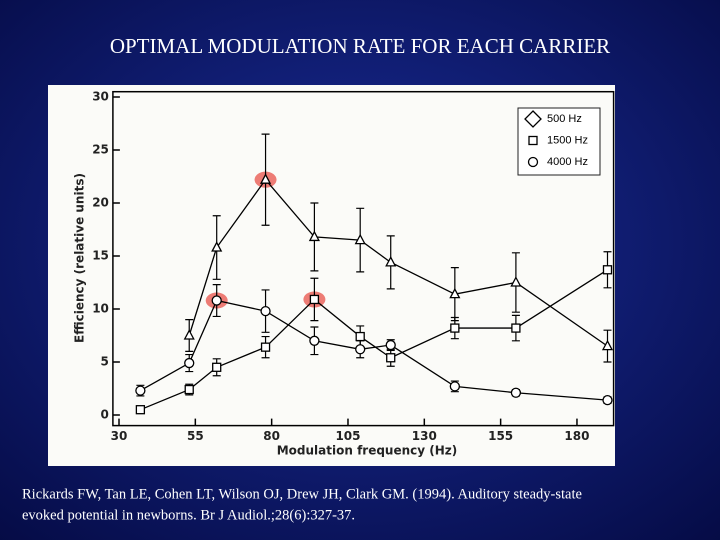  I want to click on y-tick-label: 20, so click(100, 203).